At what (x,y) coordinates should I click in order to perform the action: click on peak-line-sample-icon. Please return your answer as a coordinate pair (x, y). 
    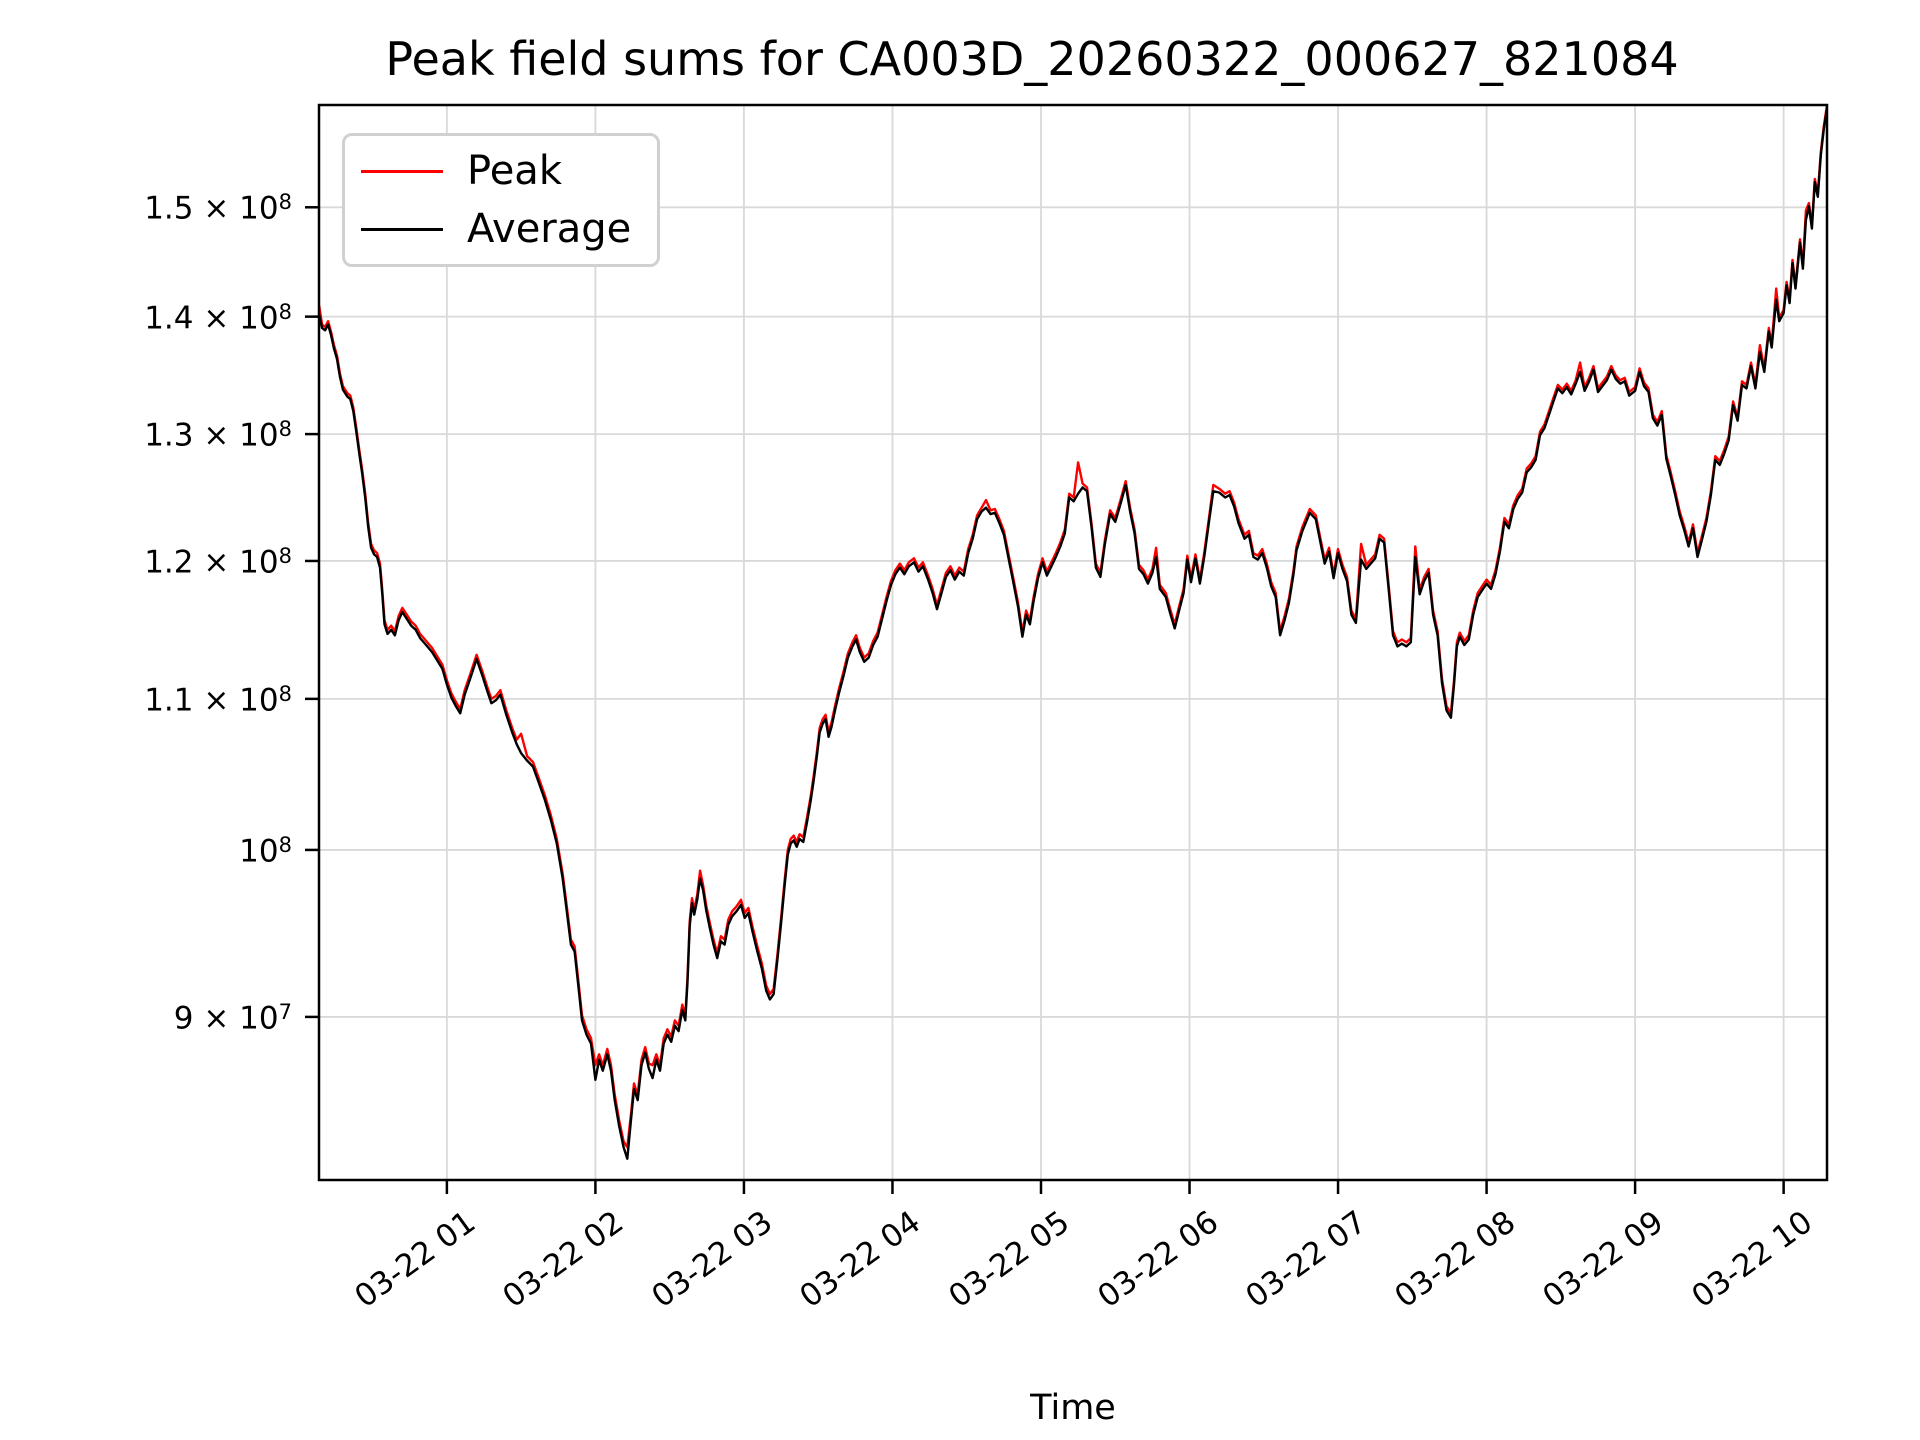
    Looking at the image, I should click on (402, 171).